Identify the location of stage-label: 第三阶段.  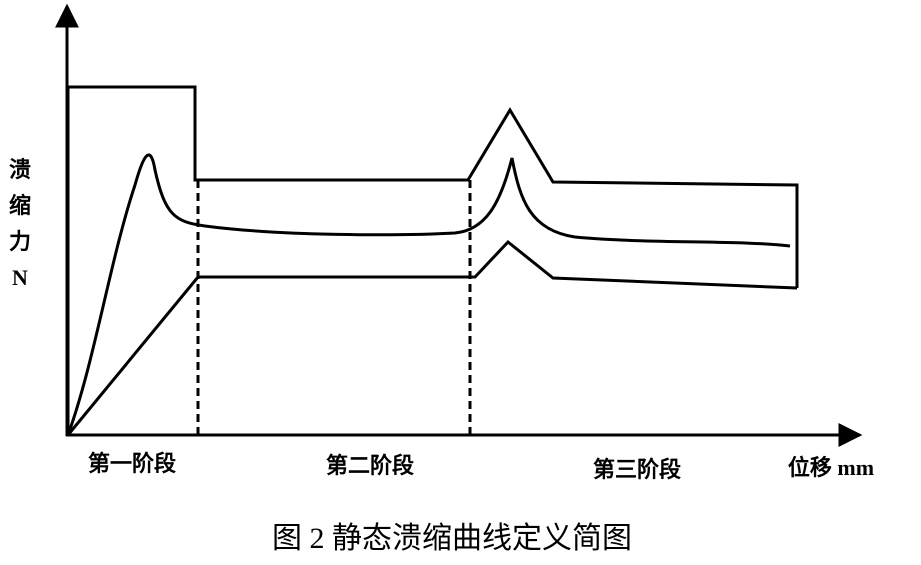
(637, 469).